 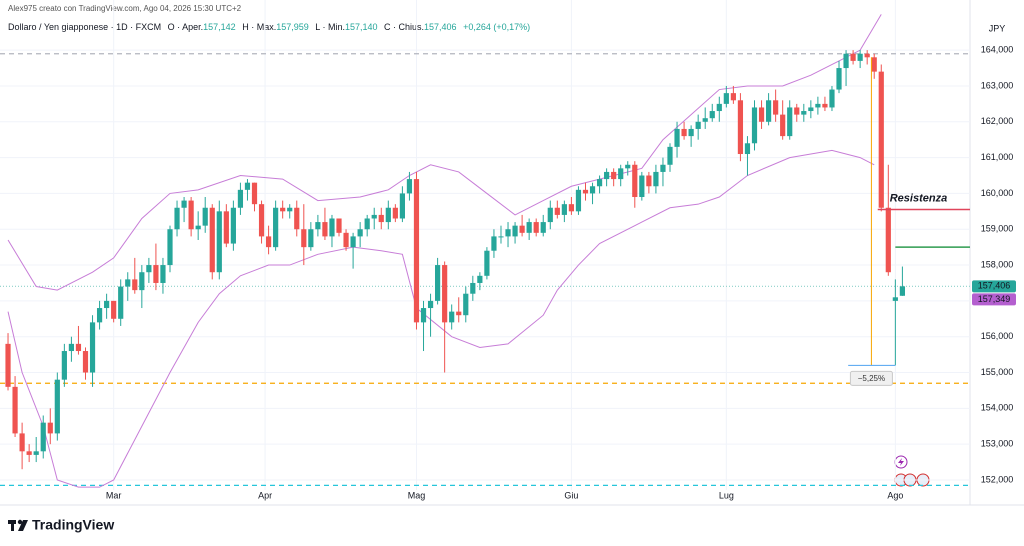 What do you see at coordinates (997, 157) in the screenshot?
I see `y-tick-label: 161,000` at bounding box center [997, 157].